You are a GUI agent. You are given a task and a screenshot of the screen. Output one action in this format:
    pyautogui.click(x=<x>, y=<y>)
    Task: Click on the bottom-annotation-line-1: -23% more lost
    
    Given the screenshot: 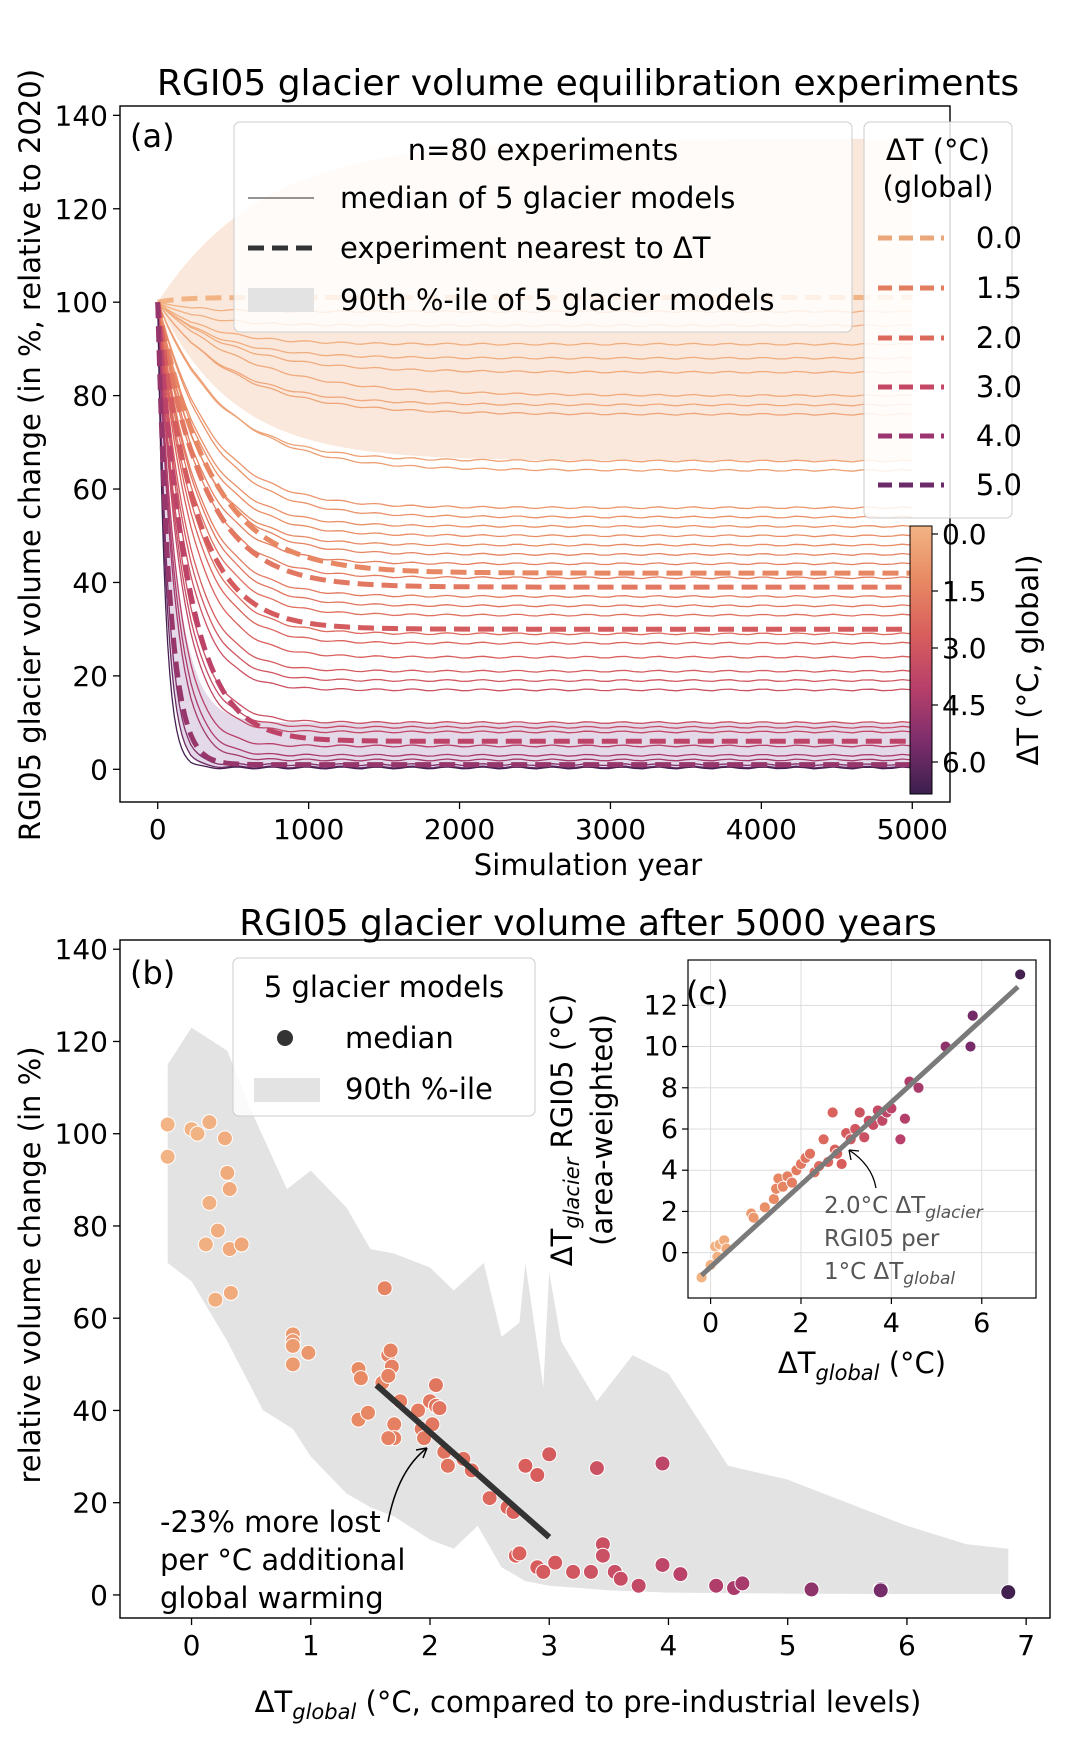 What is the action you would take?
    pyautogui.click(x=270, y=1522)
    